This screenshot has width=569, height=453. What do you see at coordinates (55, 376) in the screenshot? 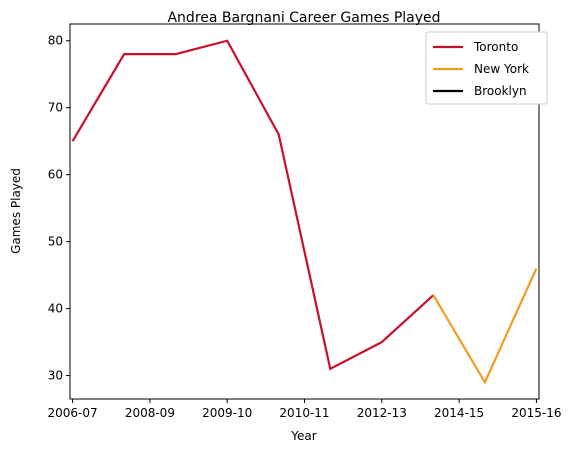
I see `y-tick-label: 30` at bounding box center [55, 376].